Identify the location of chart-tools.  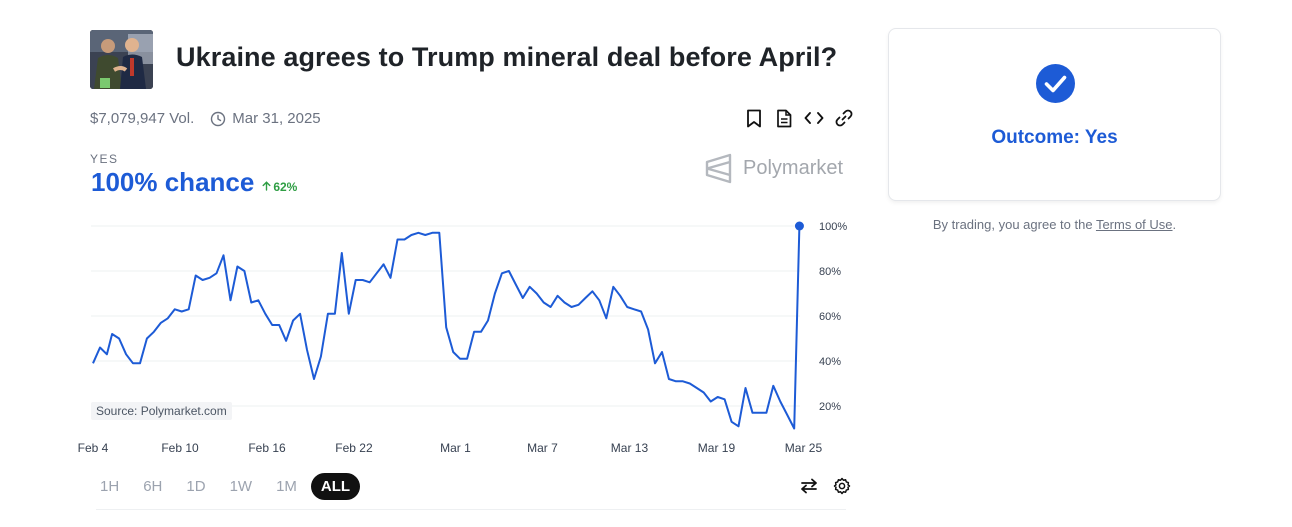
(825, 486).